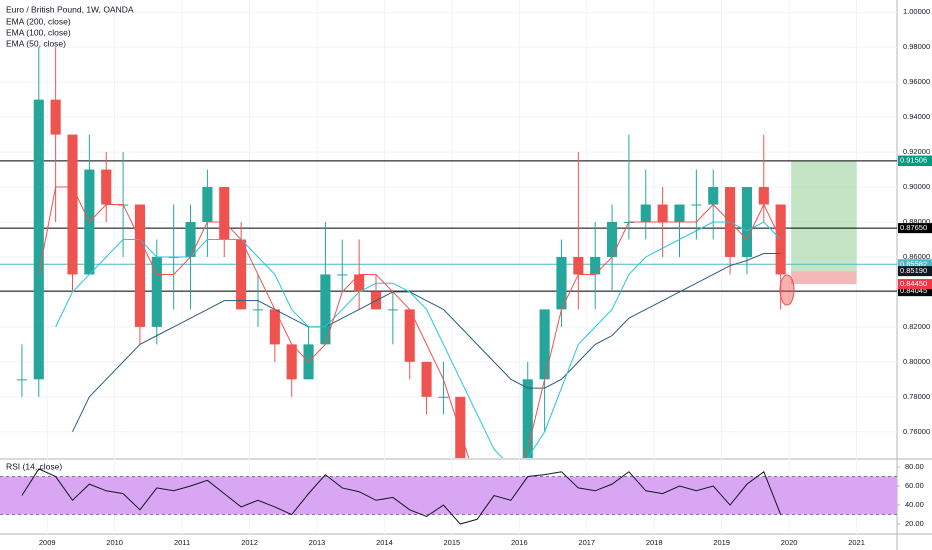  Describe the element at coordinates (317, 542) in the screenshot. I see `x-tick-label: 2013` at that location.